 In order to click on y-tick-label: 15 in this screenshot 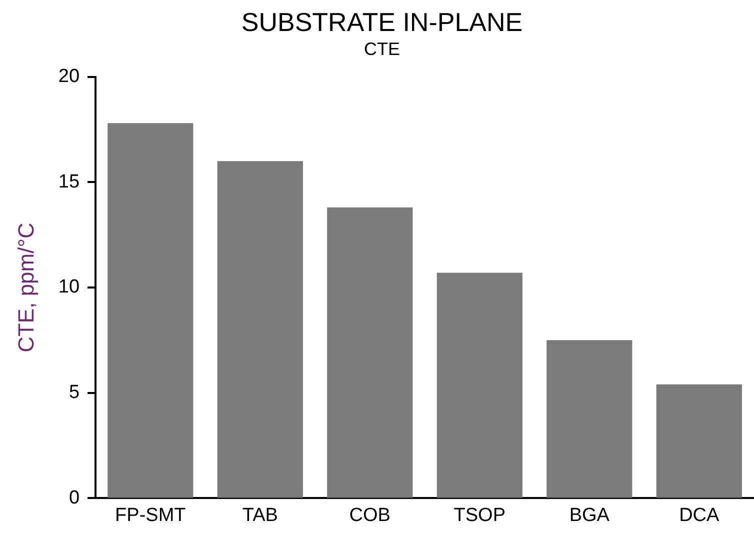, I will do `click(69, 181)`.